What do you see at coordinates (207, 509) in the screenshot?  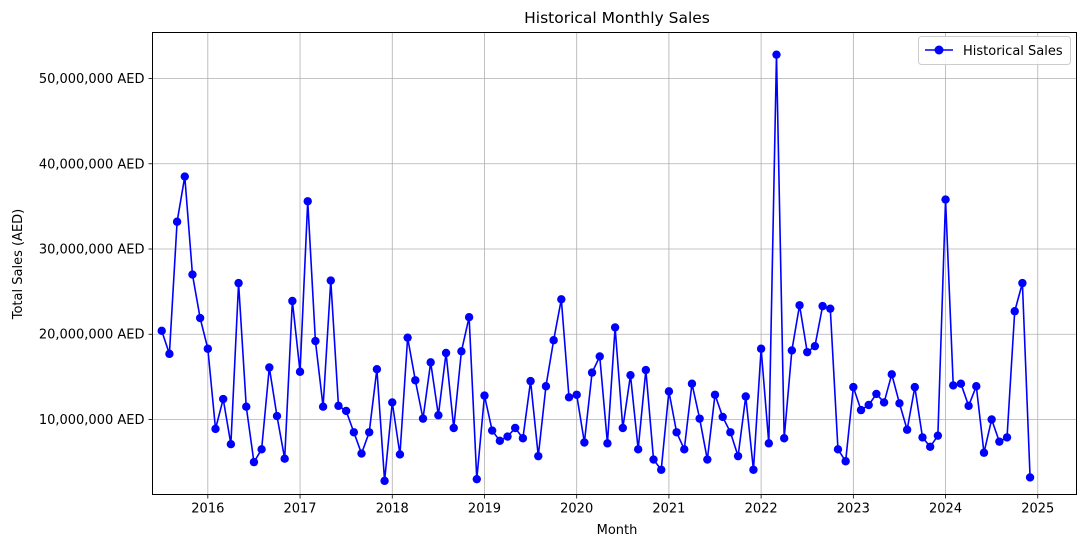 I see `x-tick-label: 2016` at bounding box center [207, 509].